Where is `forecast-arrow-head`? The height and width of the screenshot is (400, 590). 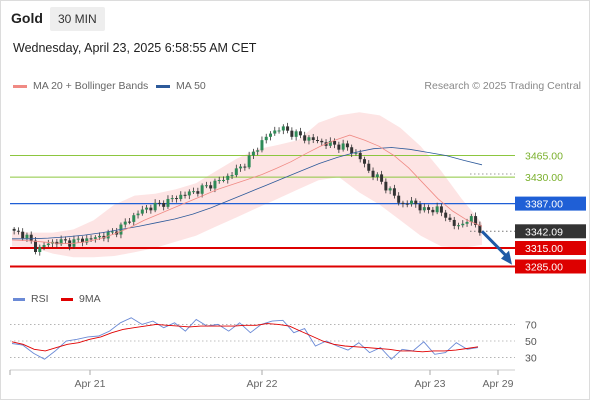 forecast-arrow-head is located at coordinates (506, 257).